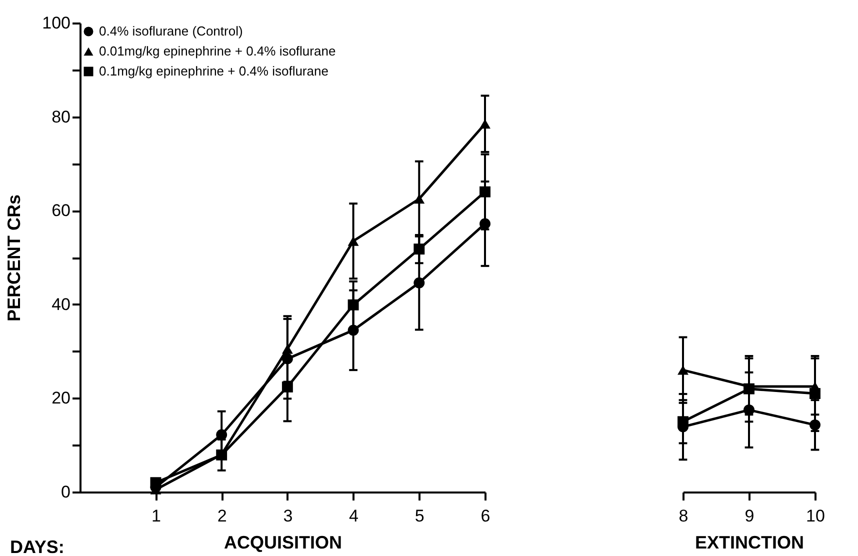 This screenshot has height=556, width=858. I want to click on y-tick-label: 0, so click(65, 492).